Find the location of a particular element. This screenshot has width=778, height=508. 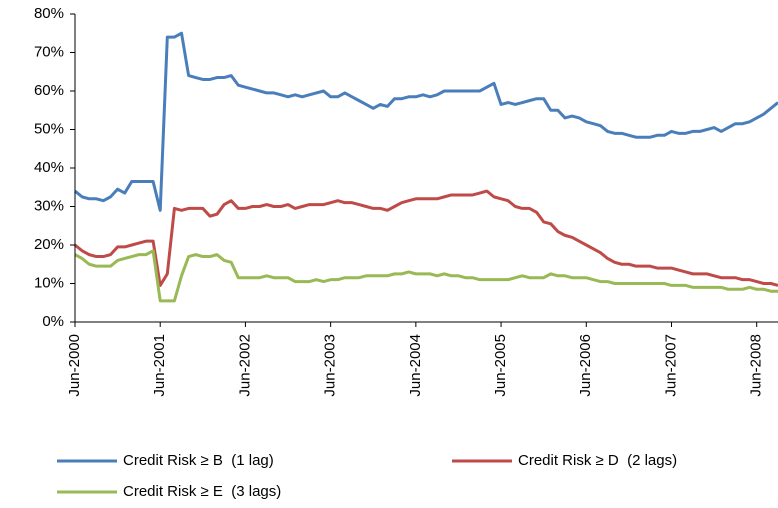

y-tick-label: 20% is located at coordinates (49, 244).